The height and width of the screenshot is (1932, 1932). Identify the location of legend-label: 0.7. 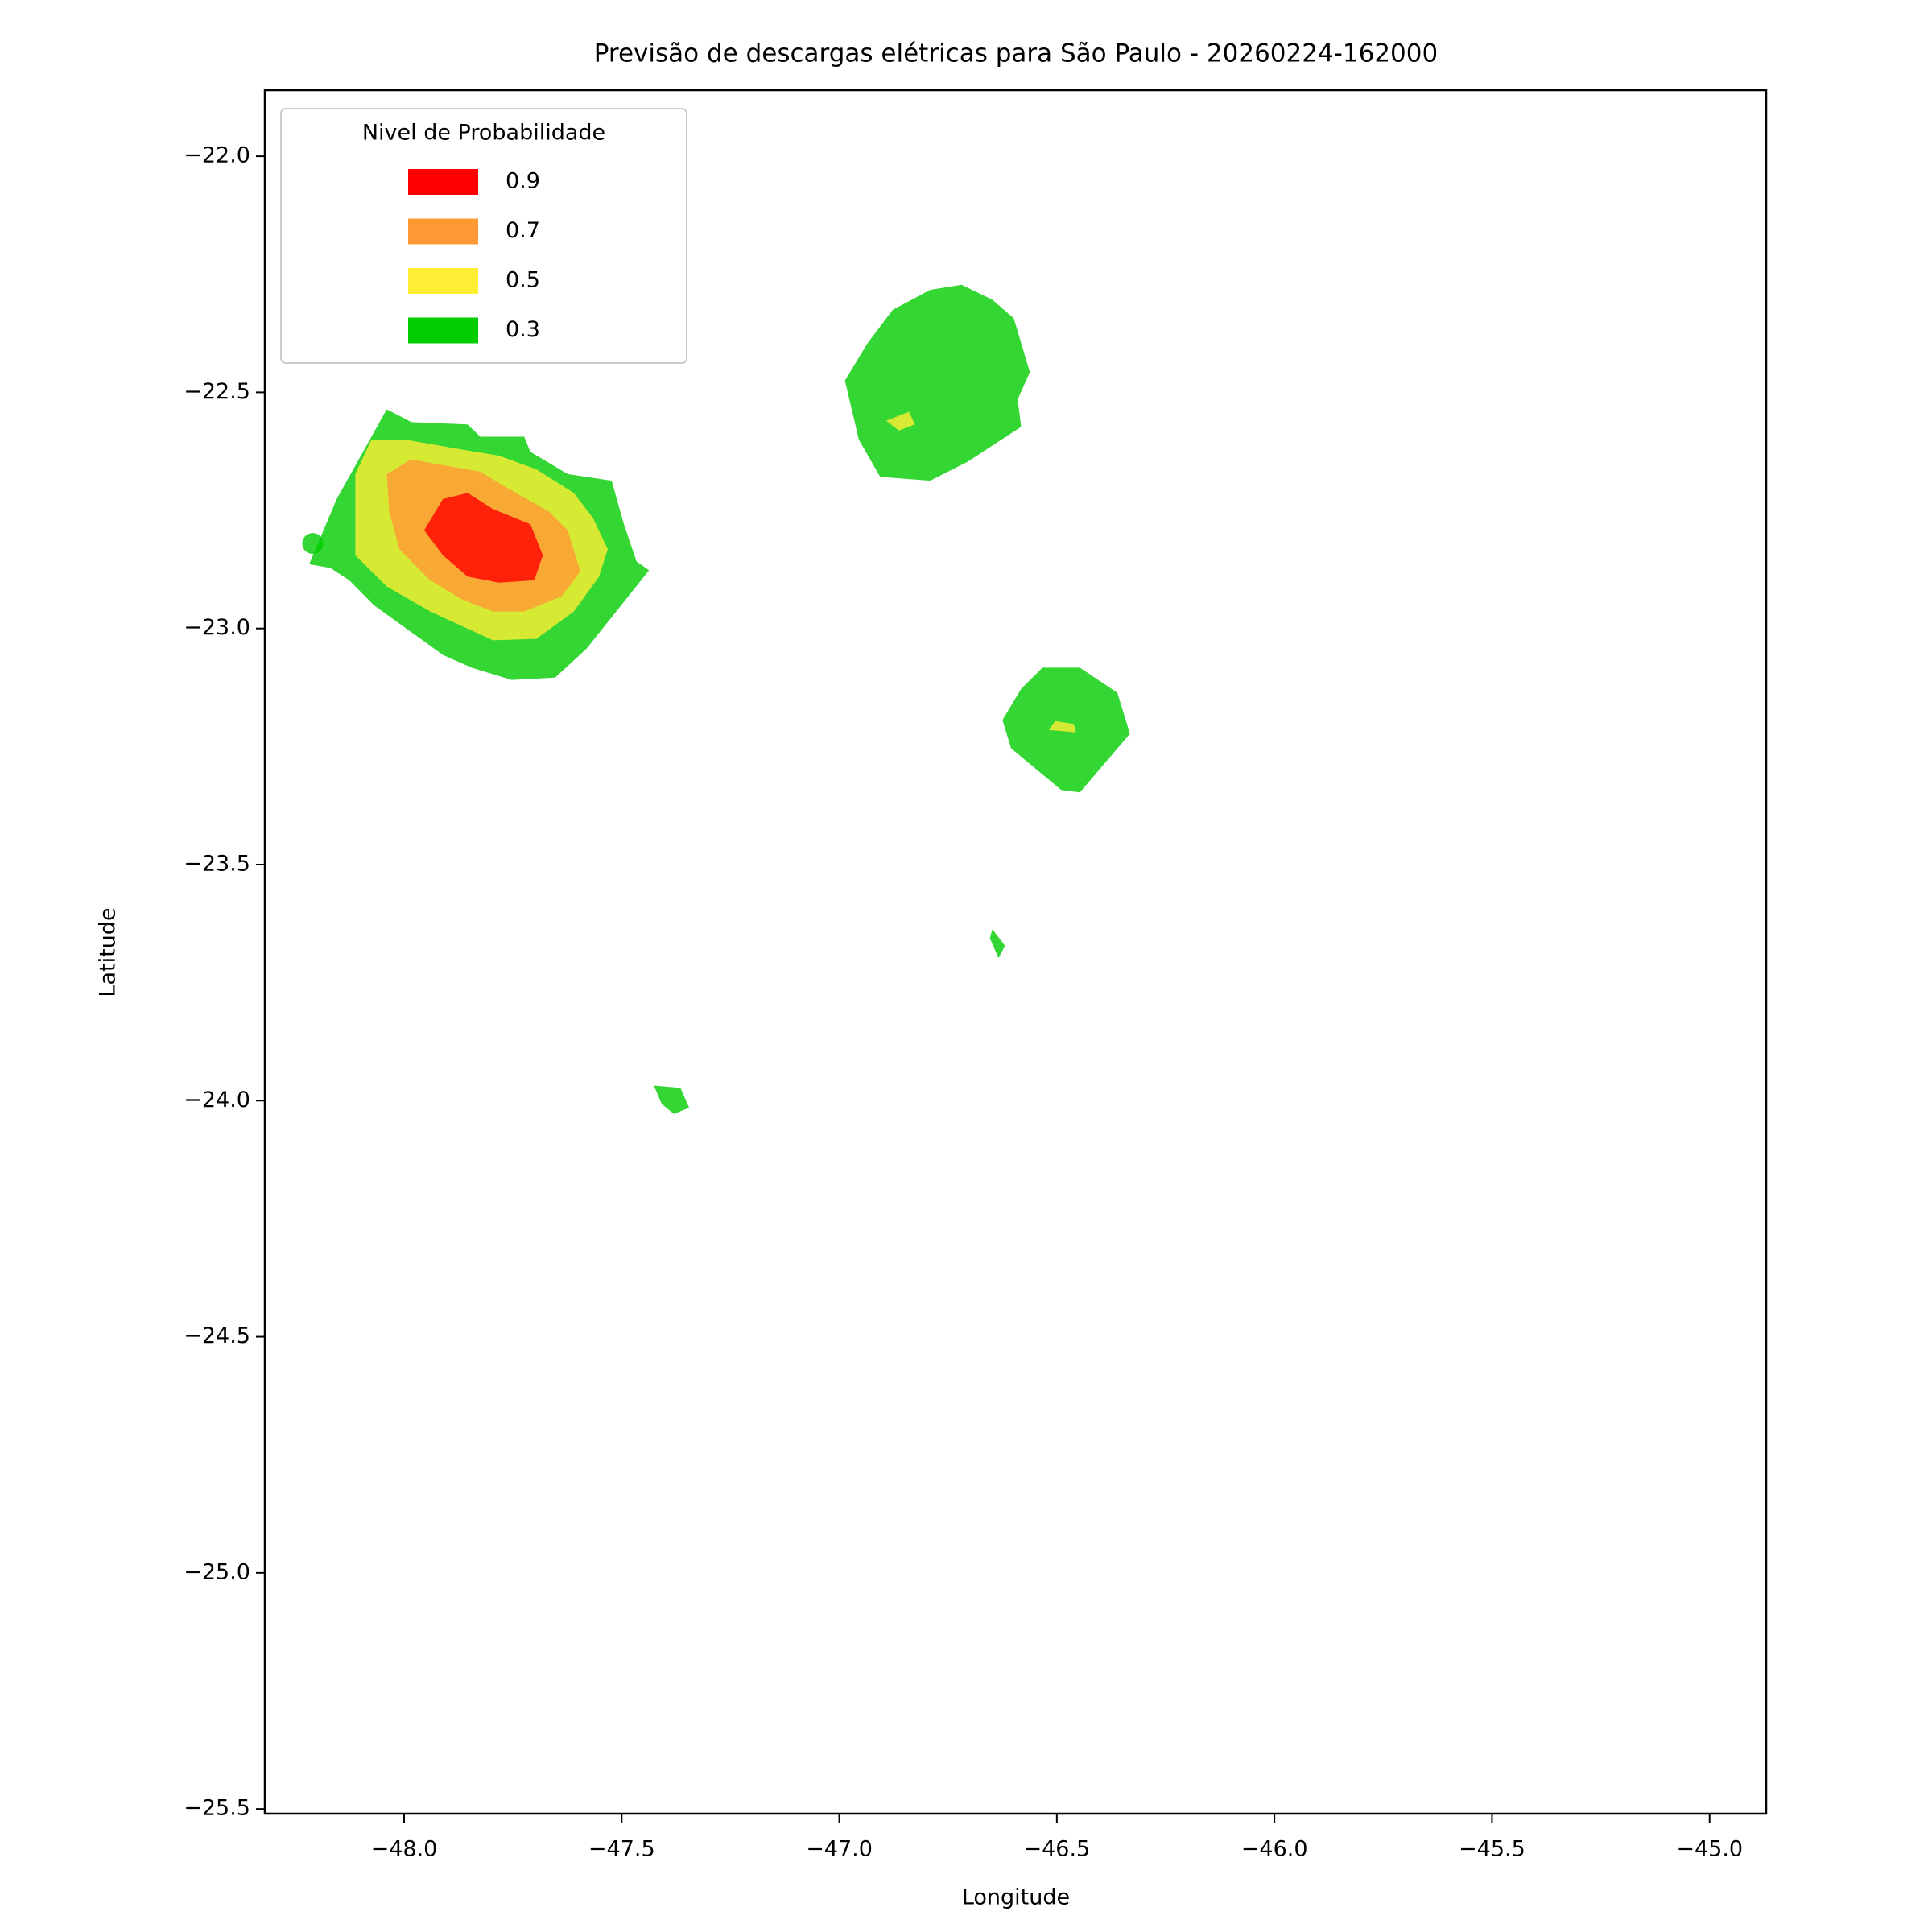
(523, 231).